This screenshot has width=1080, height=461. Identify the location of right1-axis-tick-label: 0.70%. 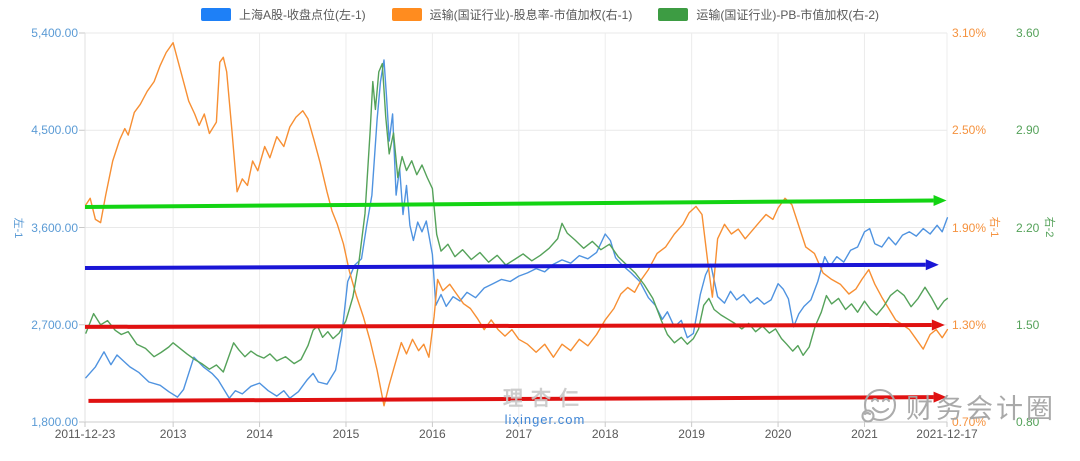
(969, 422).